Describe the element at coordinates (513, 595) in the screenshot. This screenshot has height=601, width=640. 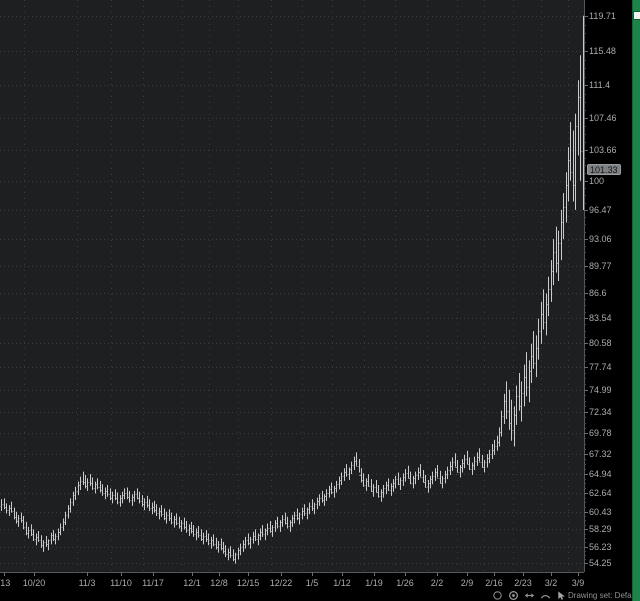
I see `magnifier-icon` at that location.